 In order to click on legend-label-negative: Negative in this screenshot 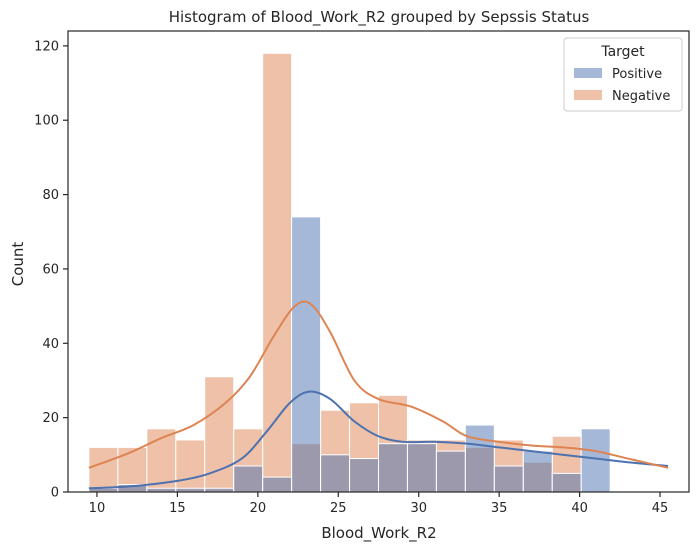, I will do `click(641, 96)`.